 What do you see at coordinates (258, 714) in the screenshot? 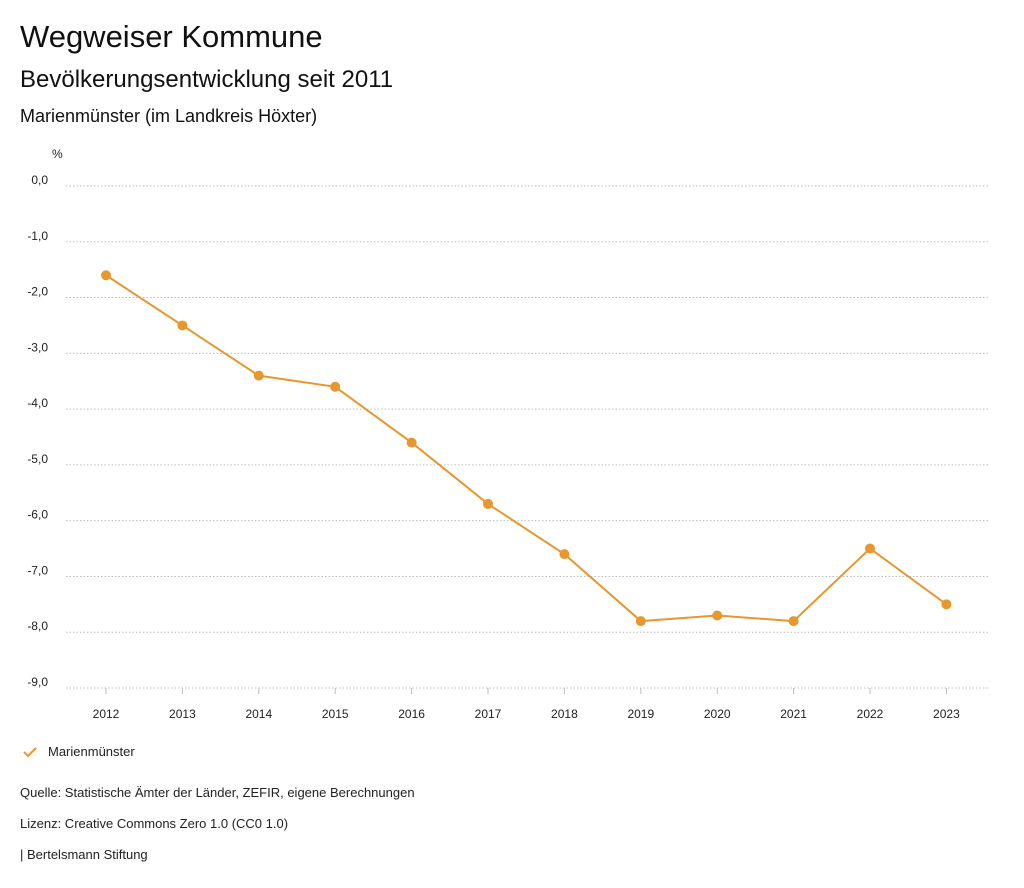
I see `x-tick-label: 2014` at bounding box center [258, 714].